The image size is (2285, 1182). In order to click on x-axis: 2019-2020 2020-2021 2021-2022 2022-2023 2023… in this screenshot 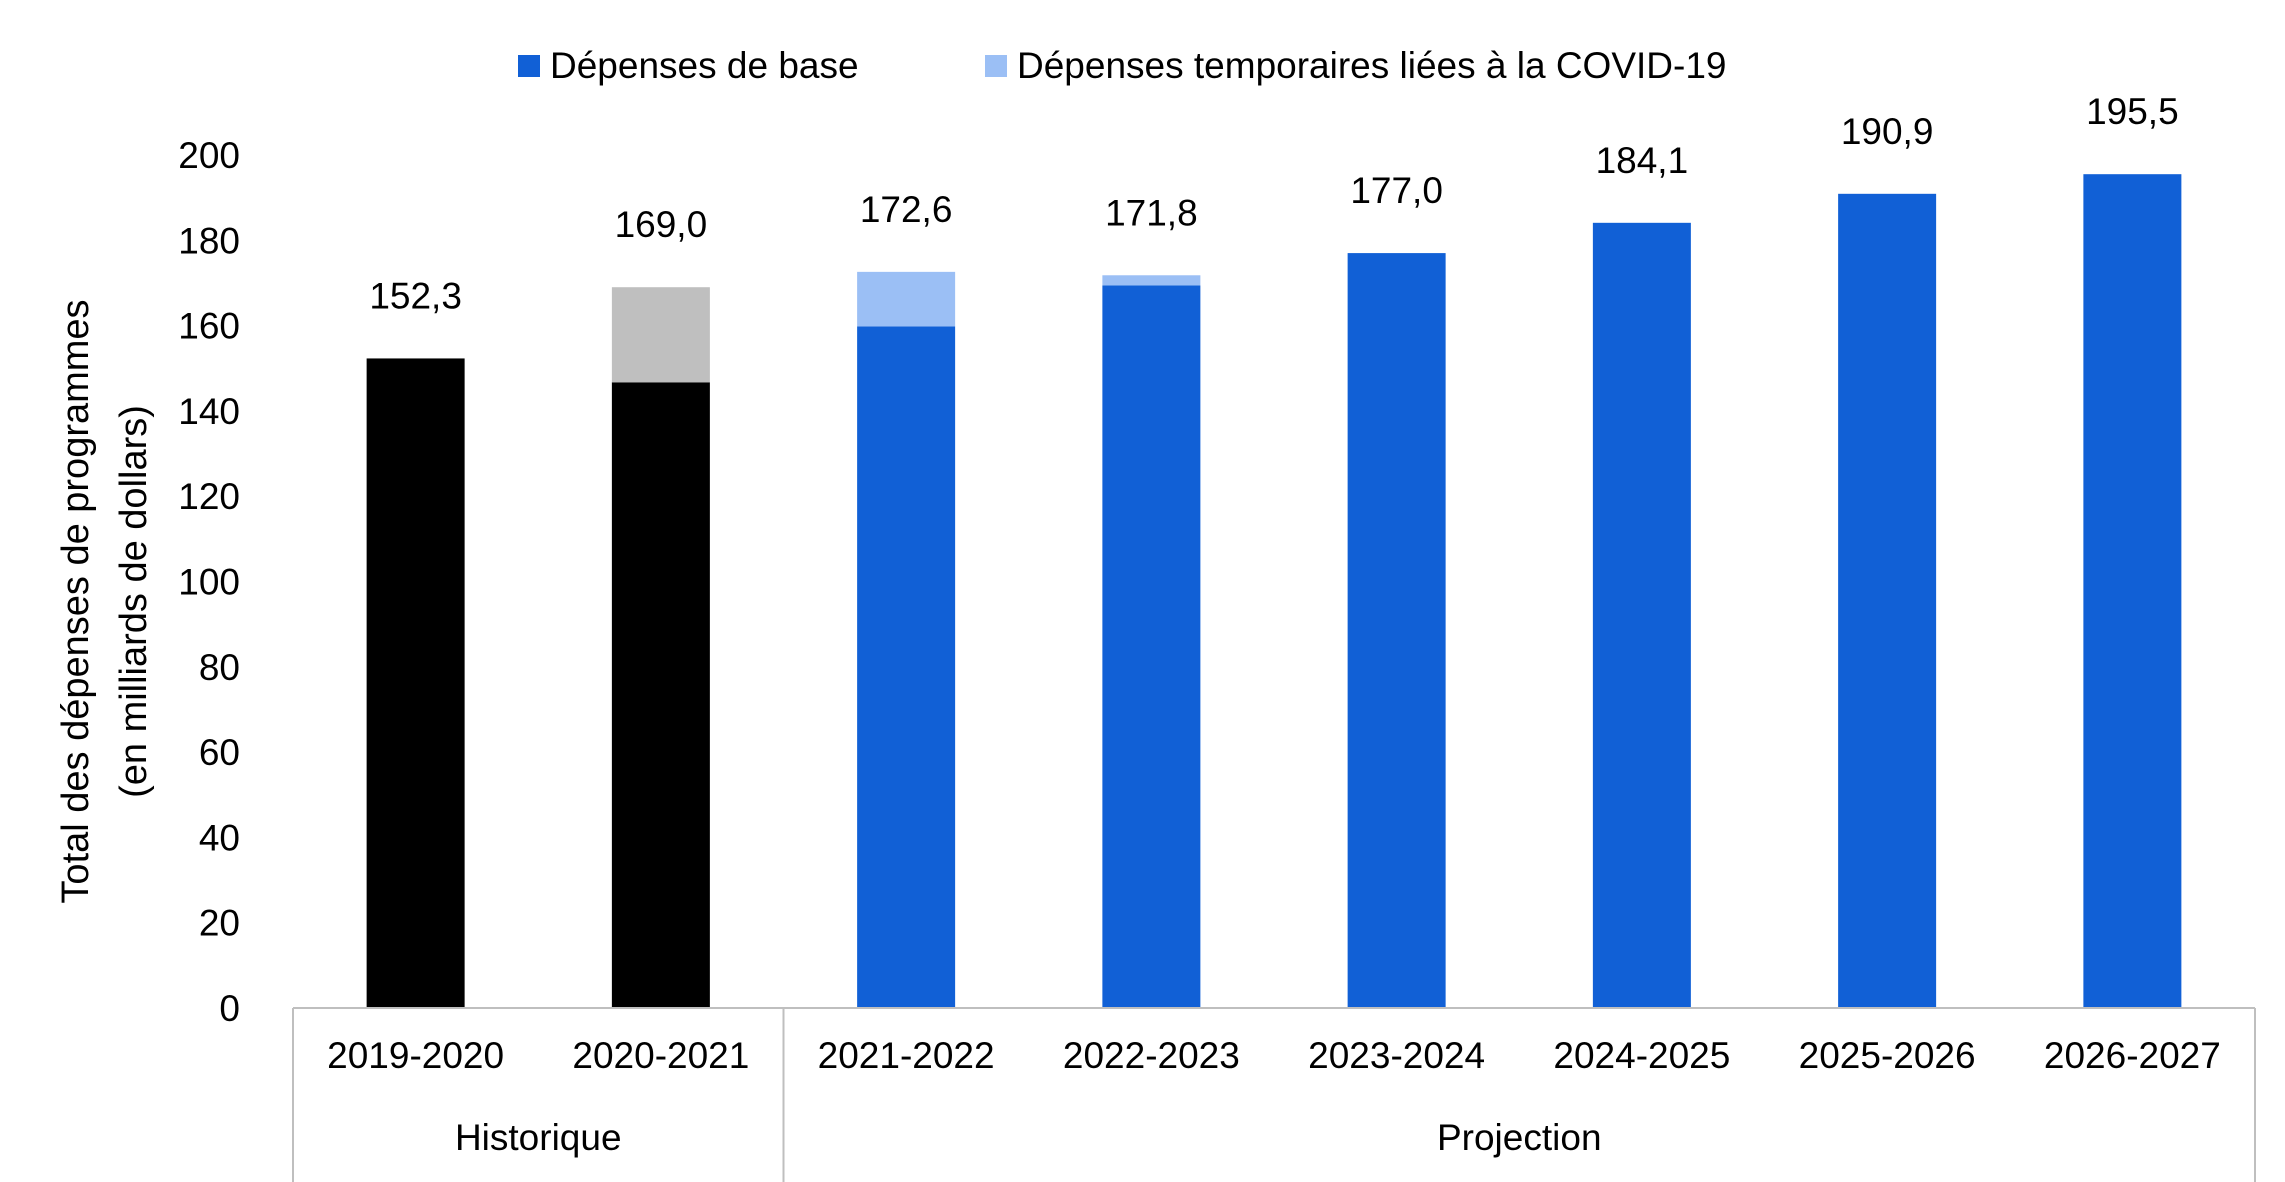, I will do `click(1274, 1094)`.